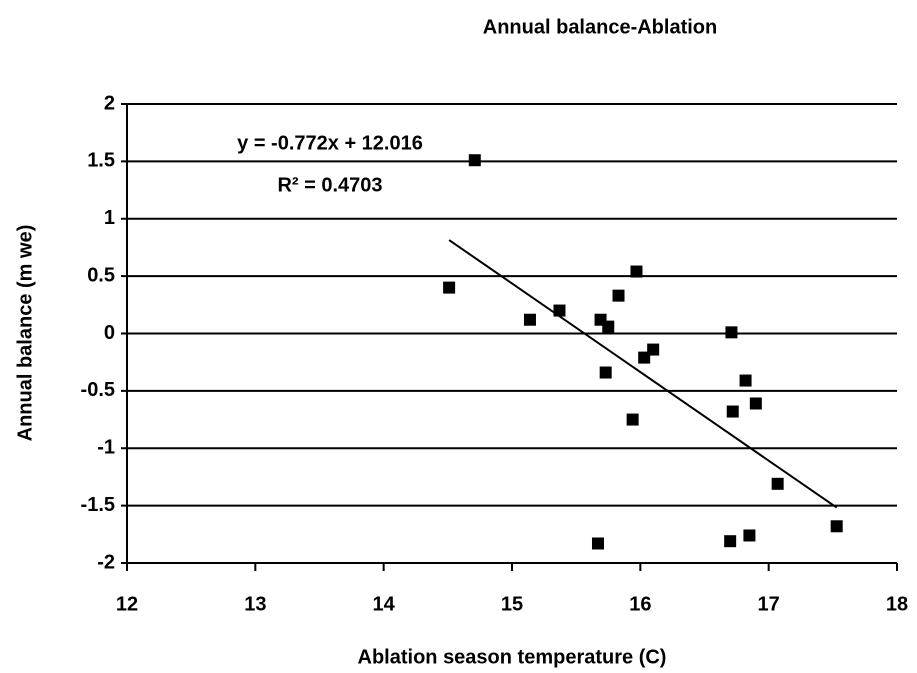 The width and height of the screenshot is (917, 673). What do you see at coordinates (255, 604) in the screenshot?
I see `x-tick-label: 13` at bounding box center [255, 604].